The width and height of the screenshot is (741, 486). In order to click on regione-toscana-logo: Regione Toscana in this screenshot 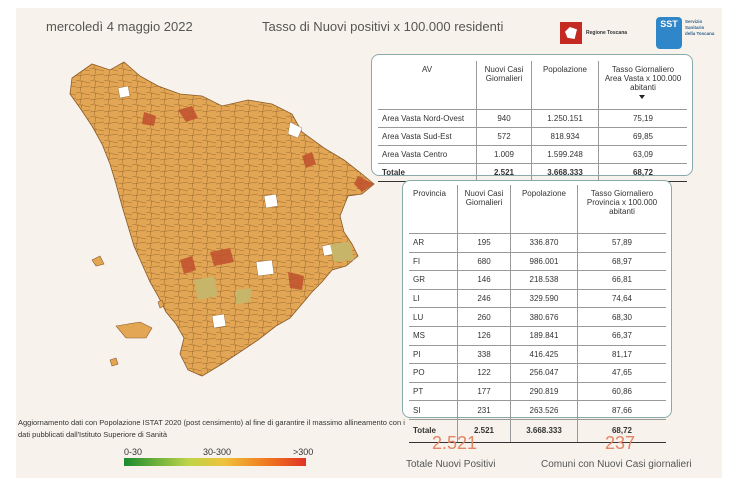, I will do `click(600, 34)`.